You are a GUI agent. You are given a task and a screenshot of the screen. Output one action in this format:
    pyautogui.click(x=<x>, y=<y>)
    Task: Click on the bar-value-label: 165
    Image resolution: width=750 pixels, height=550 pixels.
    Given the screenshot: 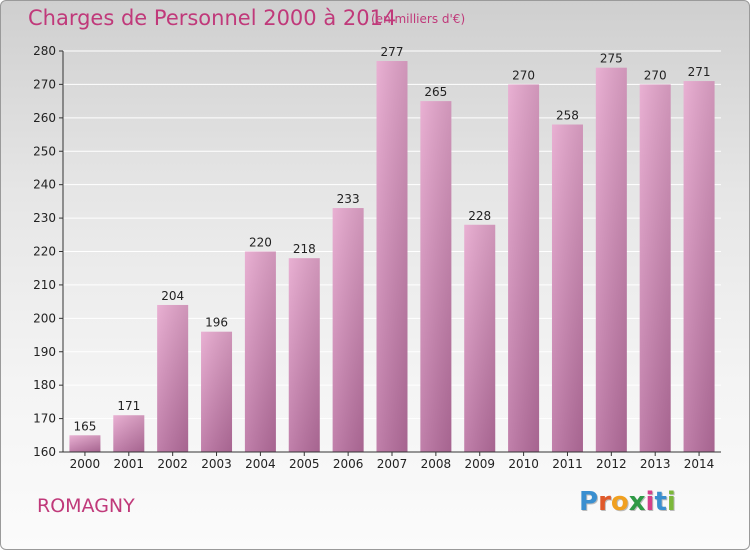 What is the action you would take?
    pyautogui.click(x=84, y=426)
    